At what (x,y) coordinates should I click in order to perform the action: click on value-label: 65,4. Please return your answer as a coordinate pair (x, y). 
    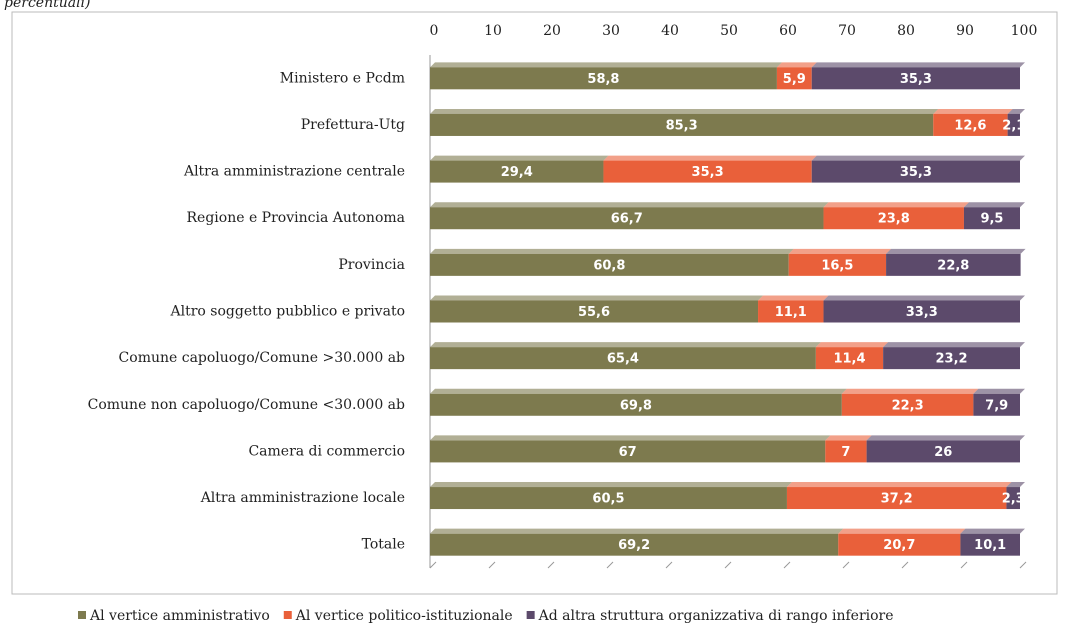
    Looking at the image, I should click on (623, 359).